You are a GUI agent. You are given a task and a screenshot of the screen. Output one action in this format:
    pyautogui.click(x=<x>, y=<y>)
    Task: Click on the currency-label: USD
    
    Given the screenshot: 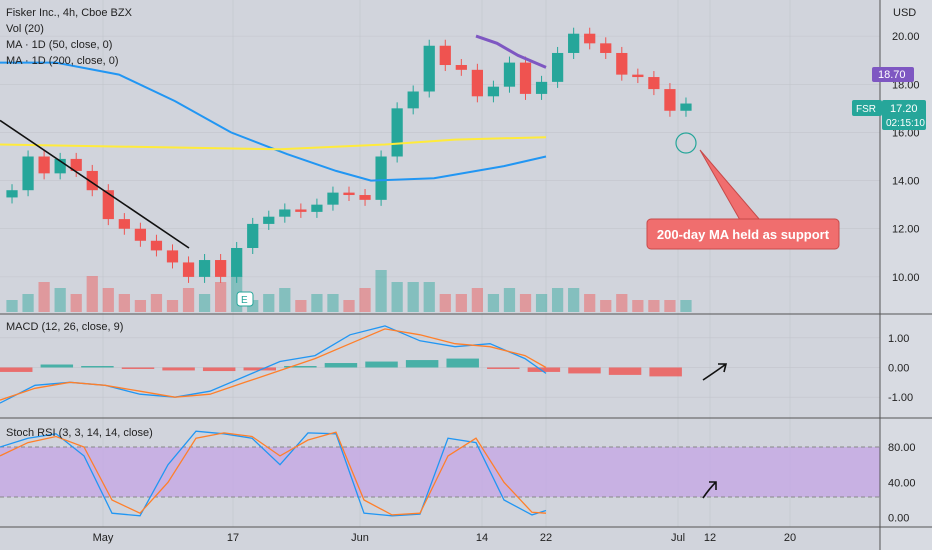 What is the action you would take?
    pyautogui.click(x=904, y=13)
    